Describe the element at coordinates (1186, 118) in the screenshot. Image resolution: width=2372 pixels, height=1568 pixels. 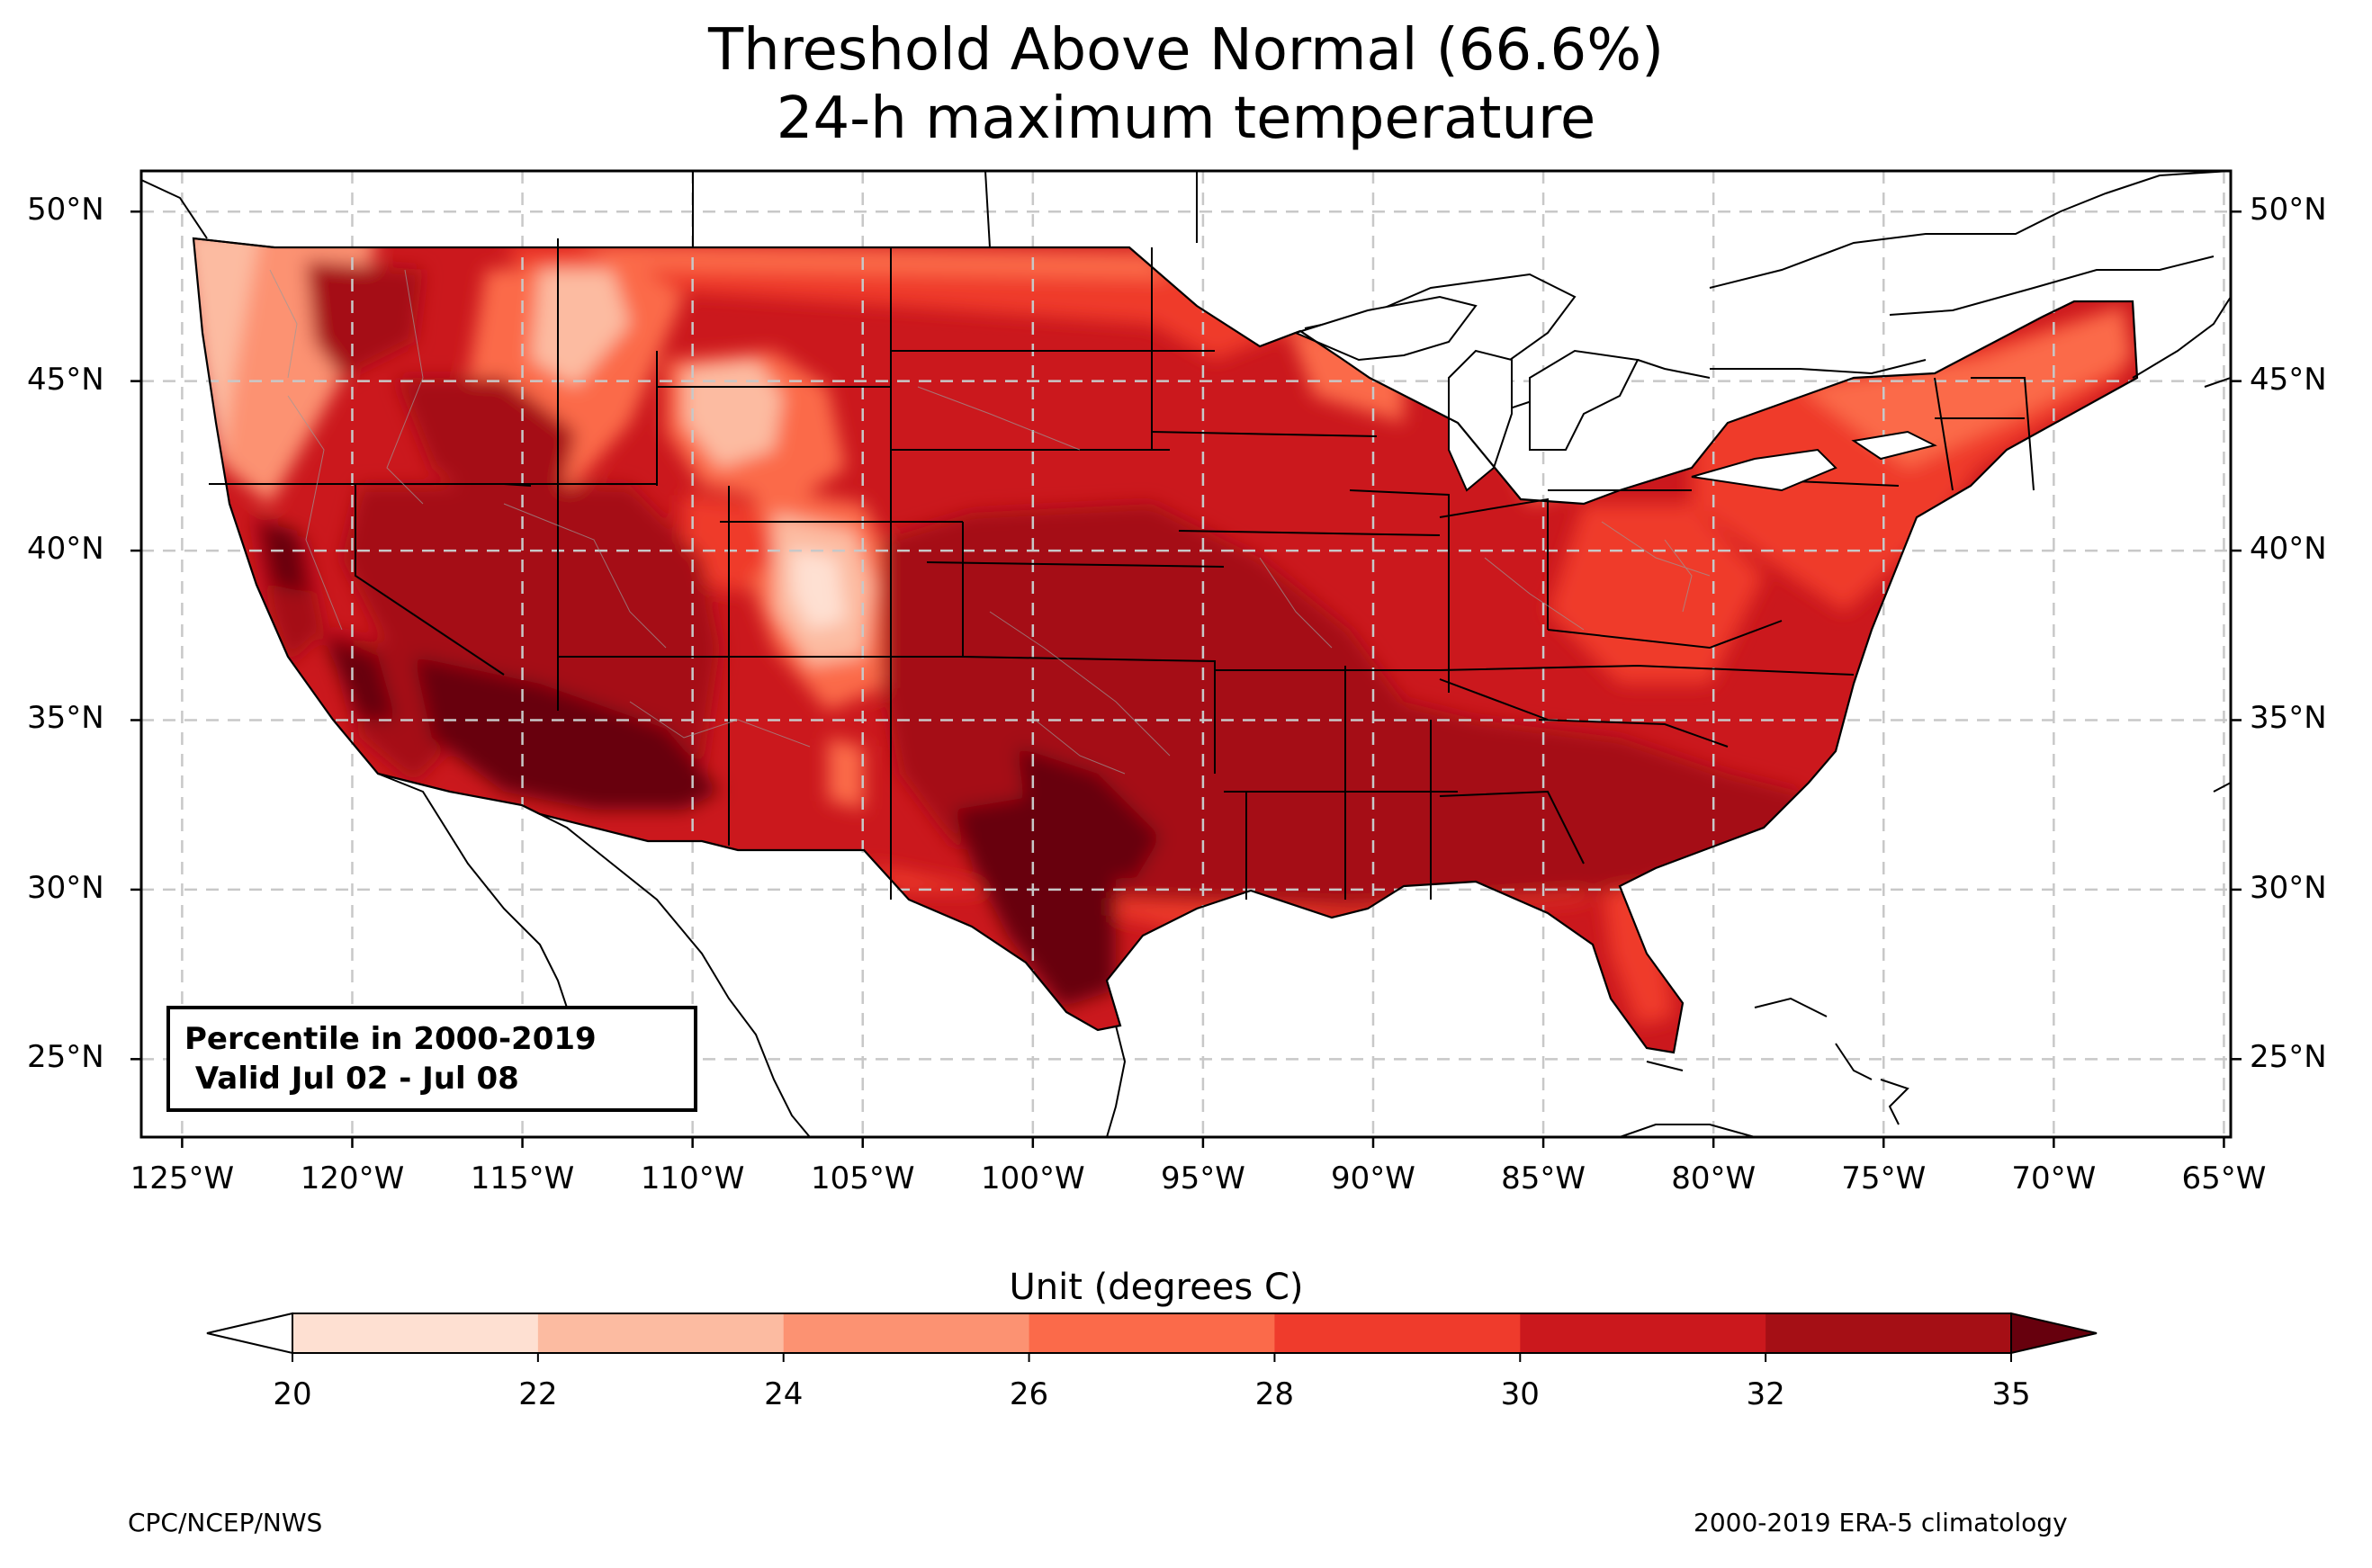
I see `title-line-2: 24-h maximum temperature` at that location.